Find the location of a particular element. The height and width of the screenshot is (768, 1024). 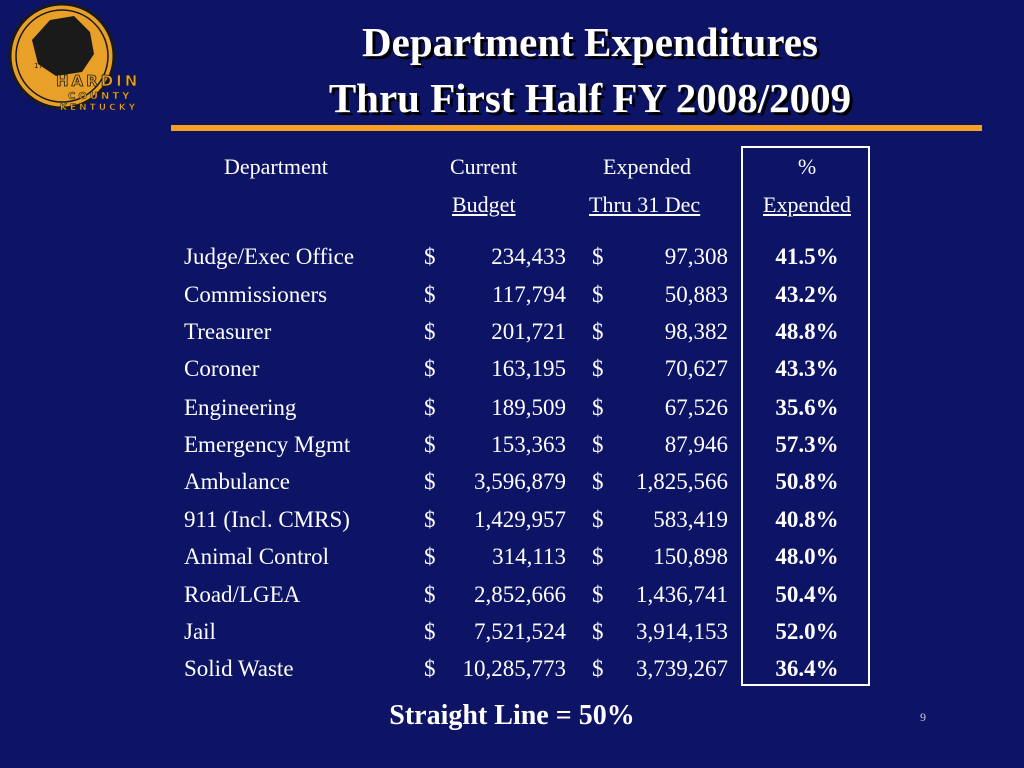

expended-cell: 1,436,741 is located at coordinates (682, 594).